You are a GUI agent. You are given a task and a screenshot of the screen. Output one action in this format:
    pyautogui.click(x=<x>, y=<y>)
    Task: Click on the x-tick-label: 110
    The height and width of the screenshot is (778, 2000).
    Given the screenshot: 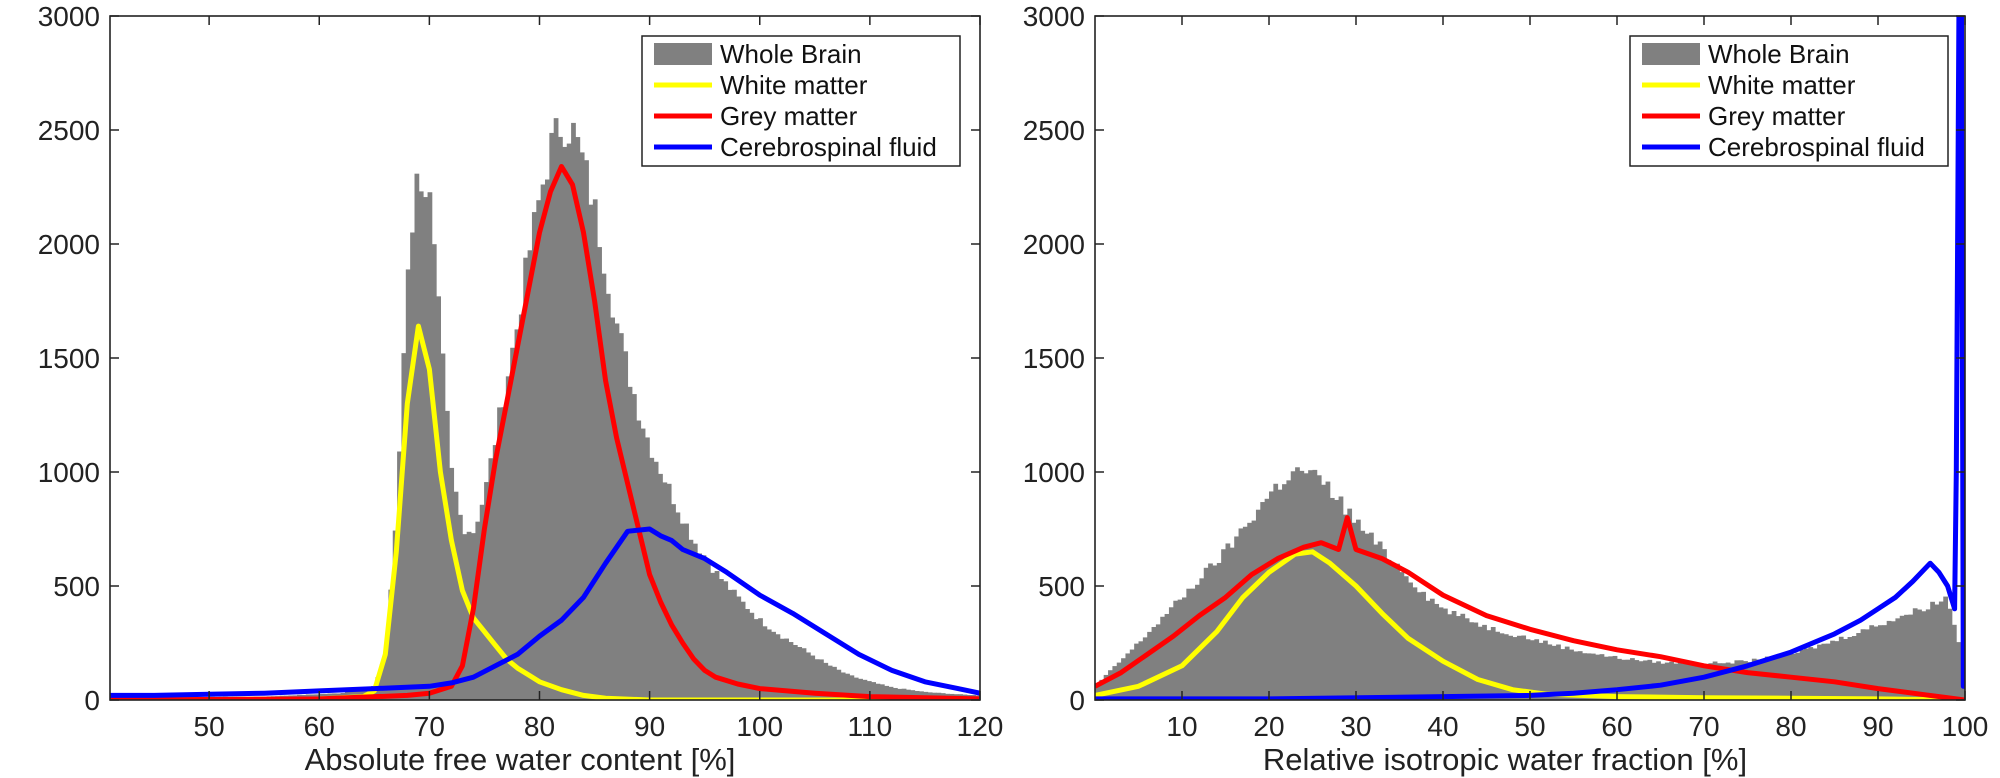 What is the action you would take?
    pyautogui.click(x=870, y=726)
    